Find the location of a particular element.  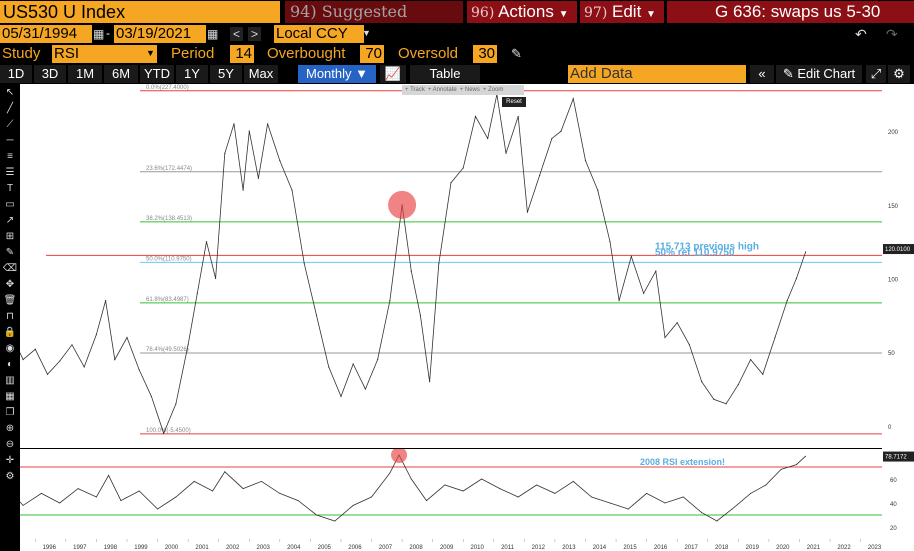

edit-chart-button: ✎ Edit Chart is located at coordinates (819, 74).